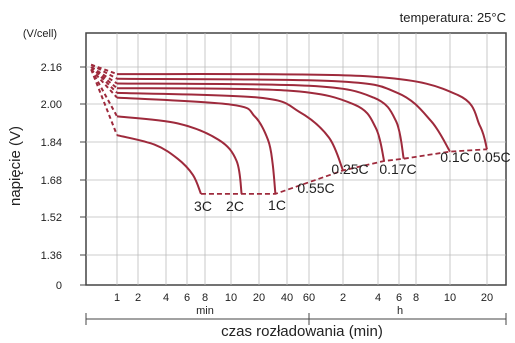  I want to click on curve-2C, so click(179, 155).